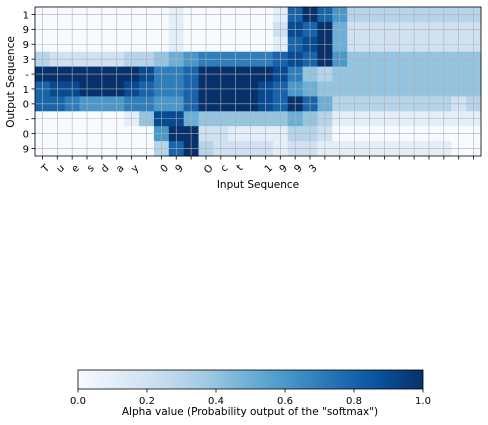 This screenshot has height=425, width=488. I want to click on x-tick-label: s, so click(90, 168).